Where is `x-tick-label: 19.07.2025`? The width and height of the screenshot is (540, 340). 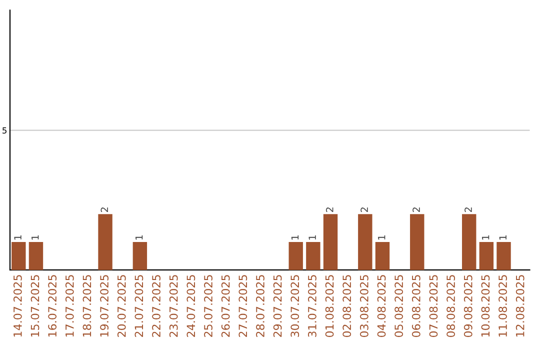 x-tick-label: 19.07.2025 is located at coordinates (104, 306).